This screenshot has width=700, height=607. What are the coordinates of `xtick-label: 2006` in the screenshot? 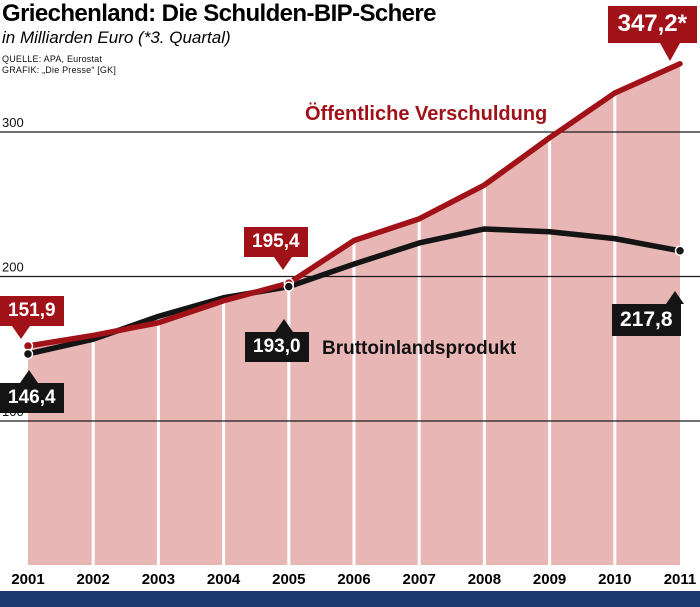 It's located at (353, 579).